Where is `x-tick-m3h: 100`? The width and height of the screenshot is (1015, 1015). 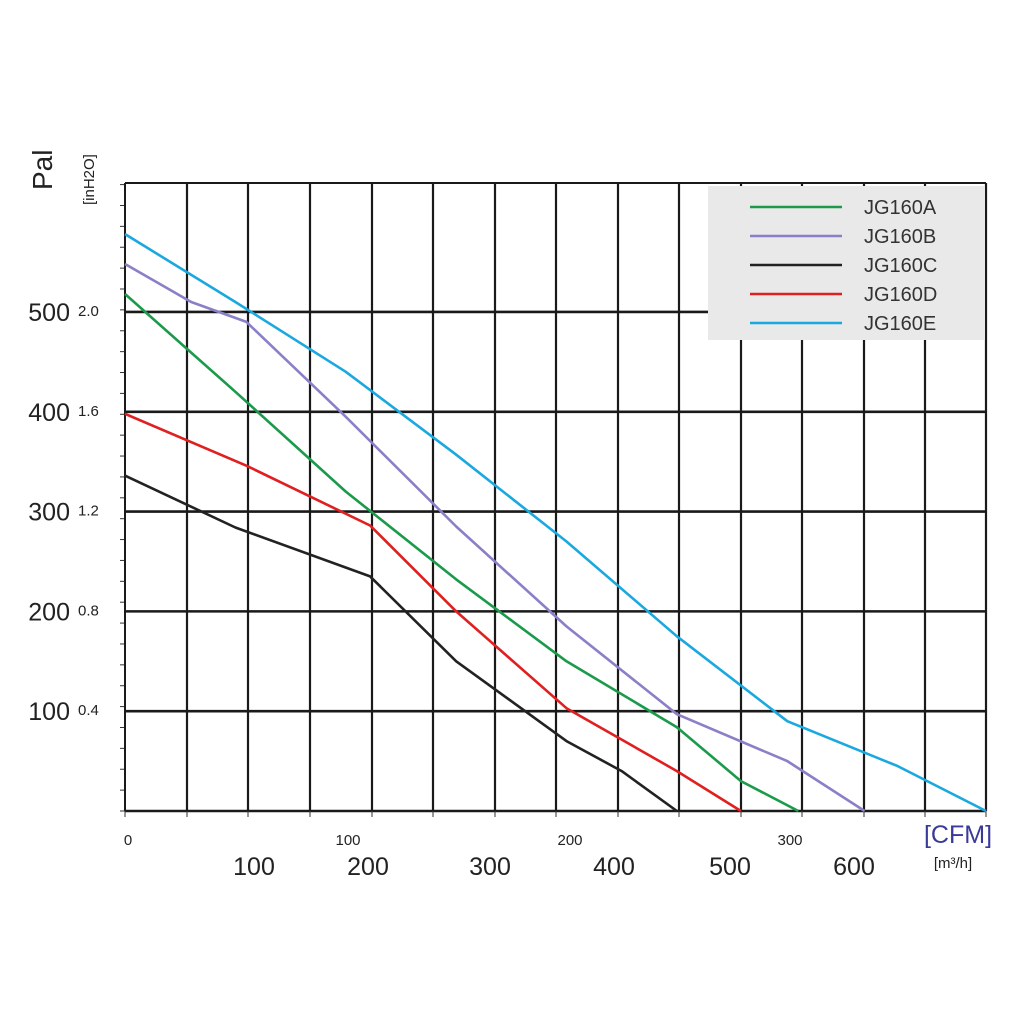 x-tick-m3h: 100 is located at coordinates (254, 867).